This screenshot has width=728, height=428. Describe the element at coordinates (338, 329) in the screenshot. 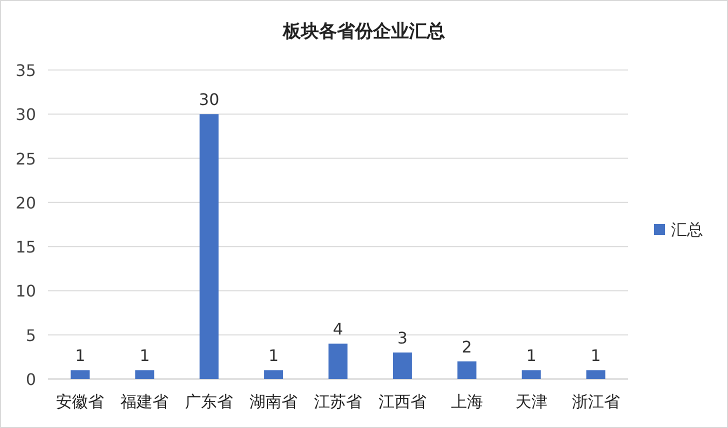

I see `data-label: 4` at that location.